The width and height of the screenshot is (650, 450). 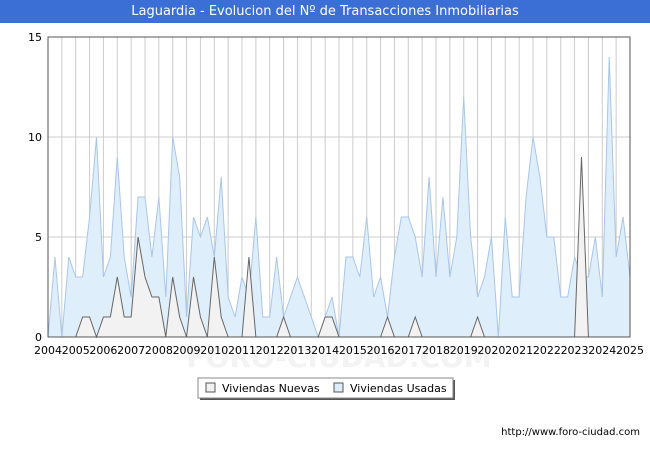 I want to click on title-bar, so click(x=325, y=11).